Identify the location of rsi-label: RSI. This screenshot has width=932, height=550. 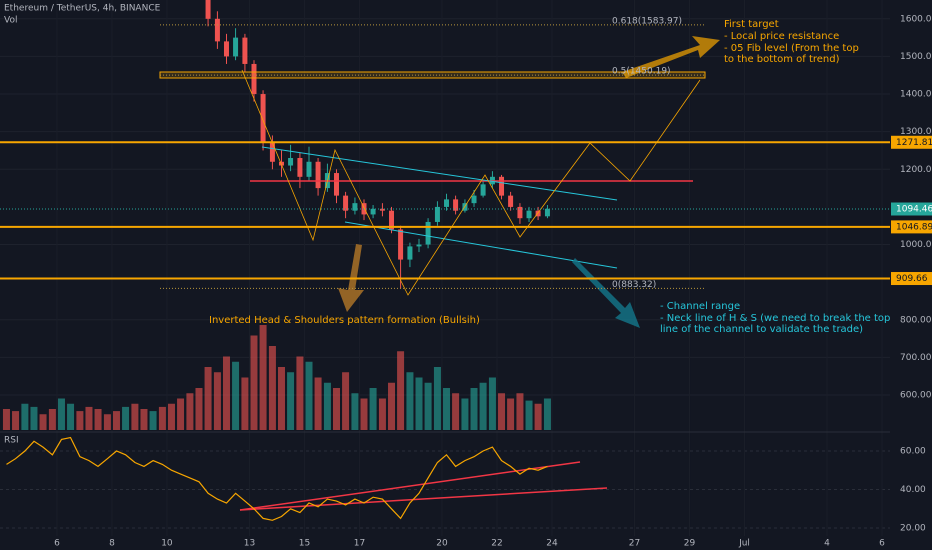
(11, 441).